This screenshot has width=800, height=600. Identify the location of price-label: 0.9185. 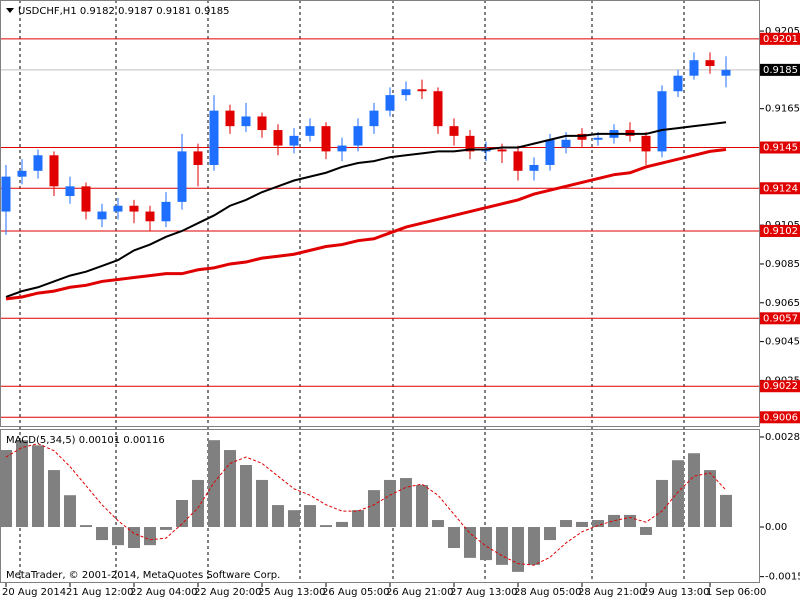
(780, 69).